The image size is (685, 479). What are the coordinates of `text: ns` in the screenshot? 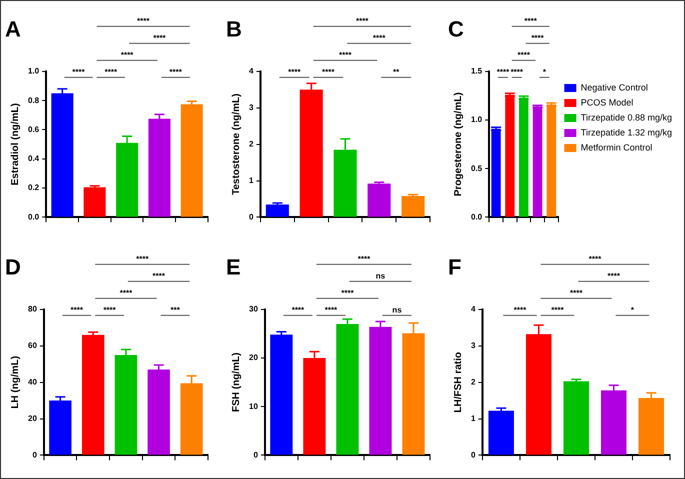 It's located at (381, 276).